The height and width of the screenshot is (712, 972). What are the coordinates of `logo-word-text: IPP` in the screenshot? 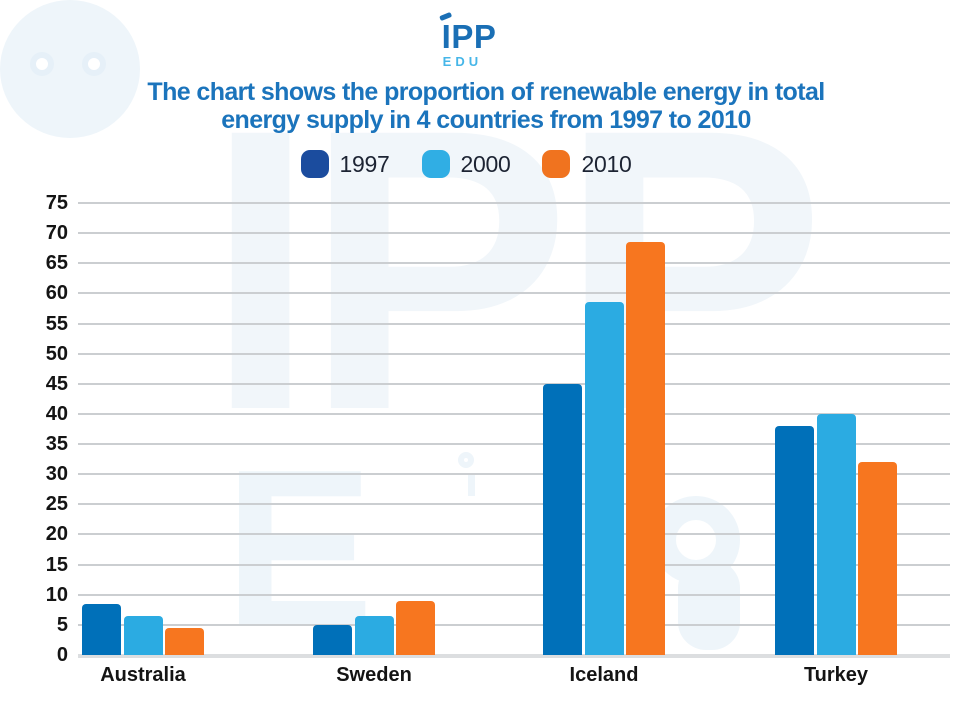 It's located at (469, 36).